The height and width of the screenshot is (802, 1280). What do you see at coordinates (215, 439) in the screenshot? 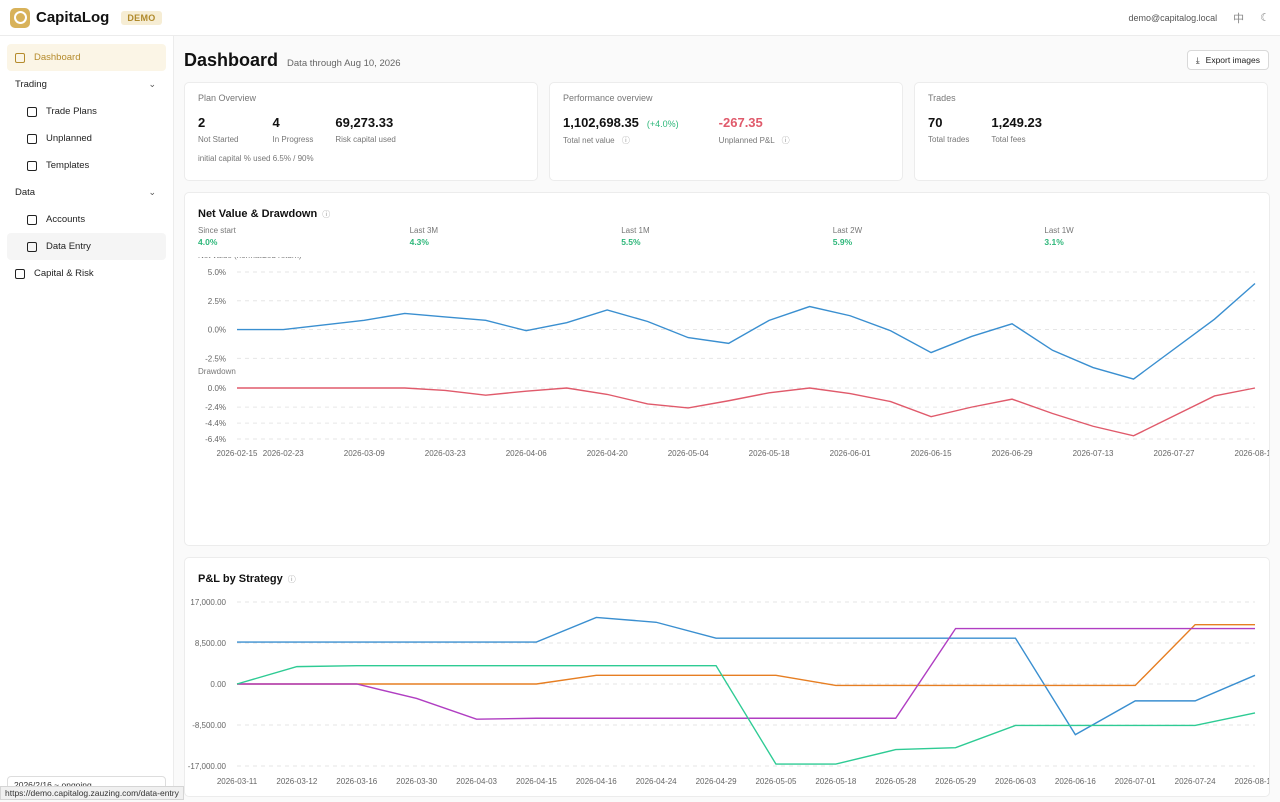
I see `y-tick-label: -6.4%` at bounding box center [215, 439].